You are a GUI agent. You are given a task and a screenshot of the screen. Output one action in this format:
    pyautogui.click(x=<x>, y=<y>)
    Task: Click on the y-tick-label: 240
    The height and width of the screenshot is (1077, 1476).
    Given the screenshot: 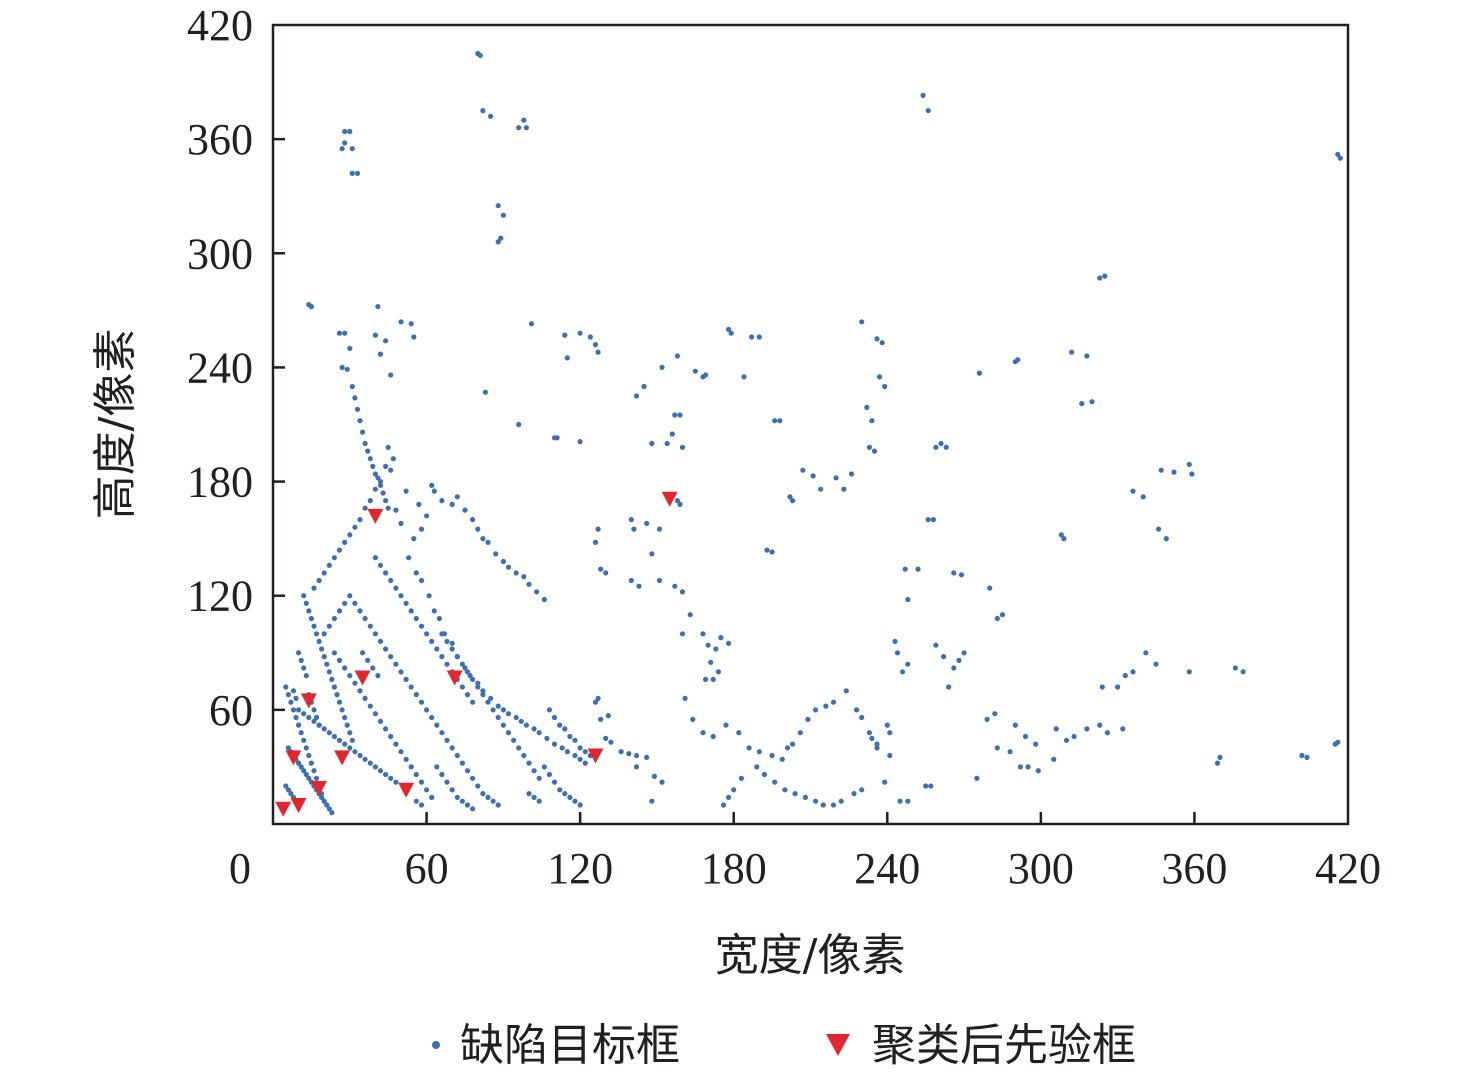 What is the action you would take?
    pyautogui.click(x=220, y=367)
    